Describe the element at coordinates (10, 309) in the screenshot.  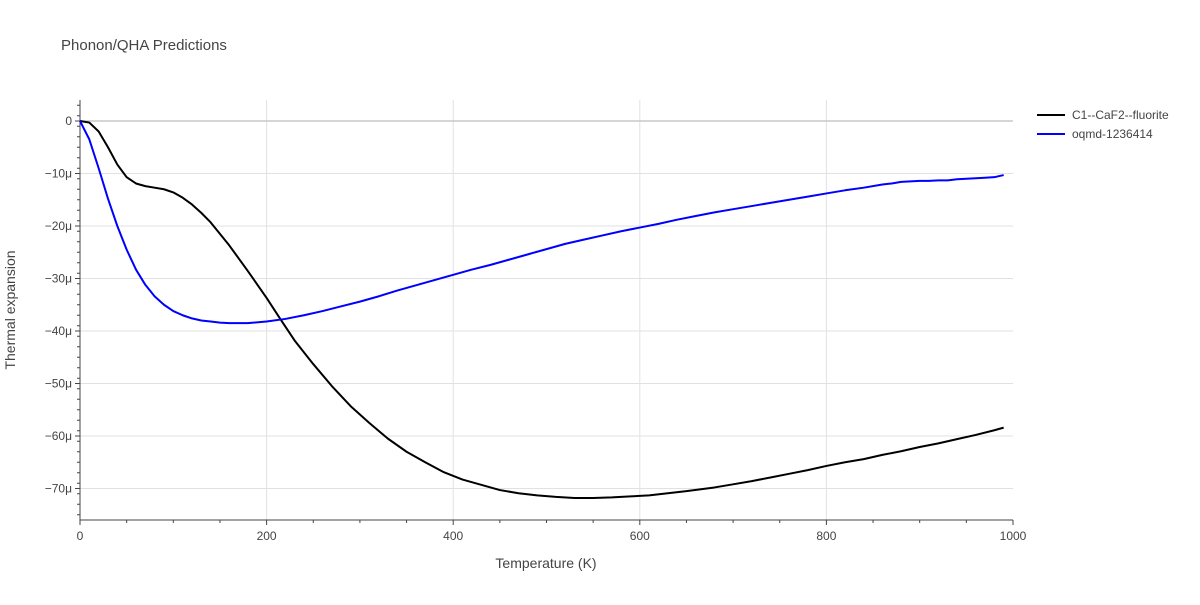
I see `y-axis-title: Thermal expansion` at that location.